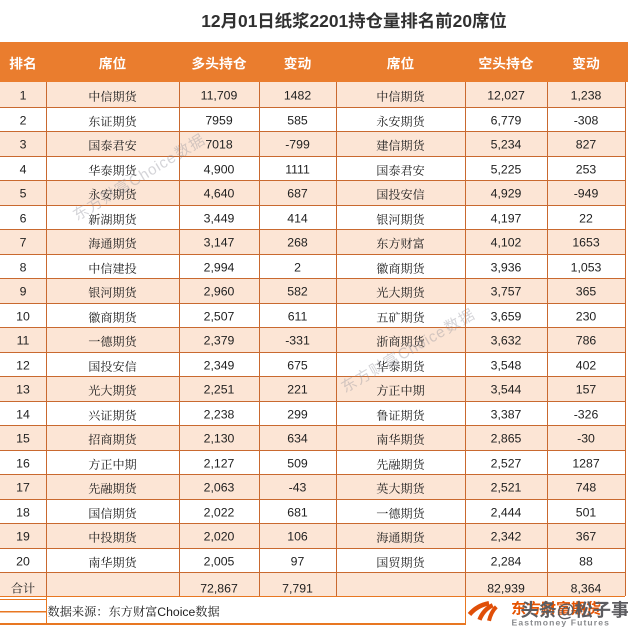 The width and height of the screenshot is (628, 634). What do you see at coordinates (219, 96) in the screenshot?
I see `svg-text: 11,709` at bounding box center [219, 96].